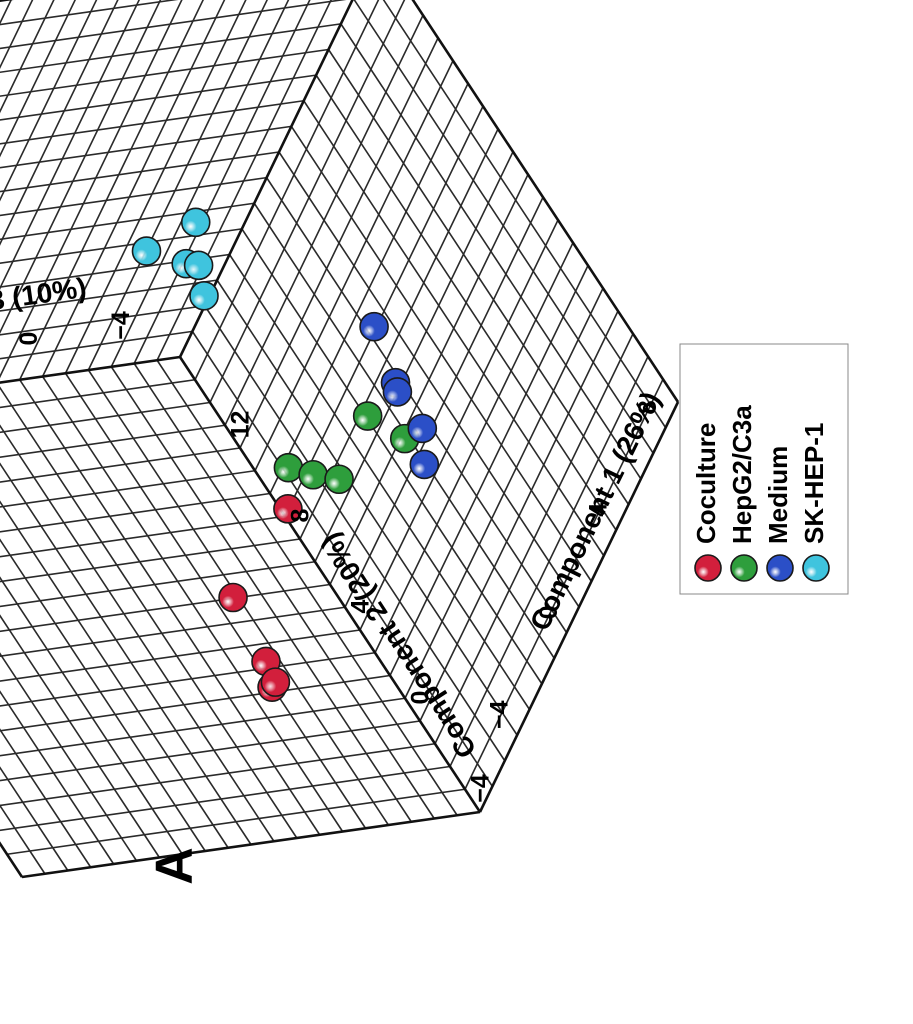 Image resolution: width=913 pixels, height=1024 pixels. I want to click on z-tick-label: −4, so click(121, 325).